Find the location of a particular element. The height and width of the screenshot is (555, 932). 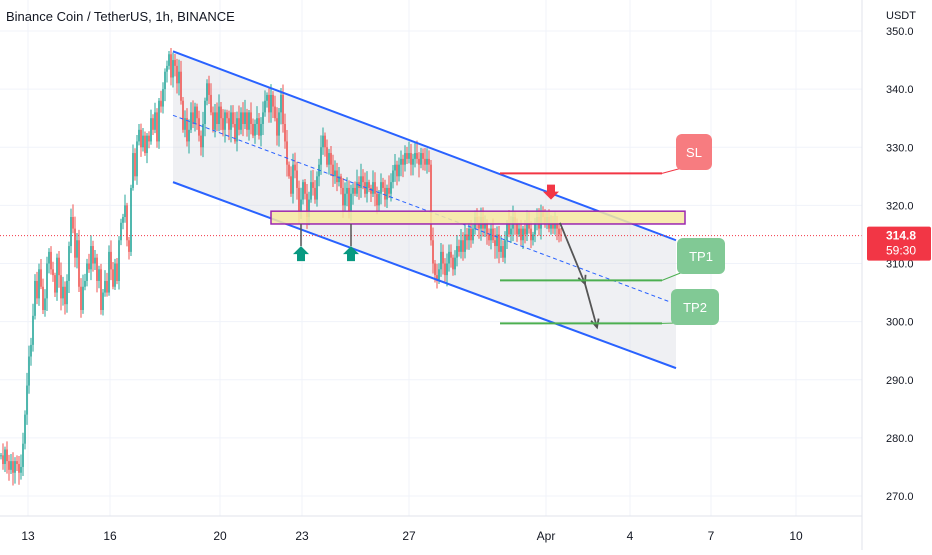

current-price-value: 314.8 is located at coordinates (901, 236).